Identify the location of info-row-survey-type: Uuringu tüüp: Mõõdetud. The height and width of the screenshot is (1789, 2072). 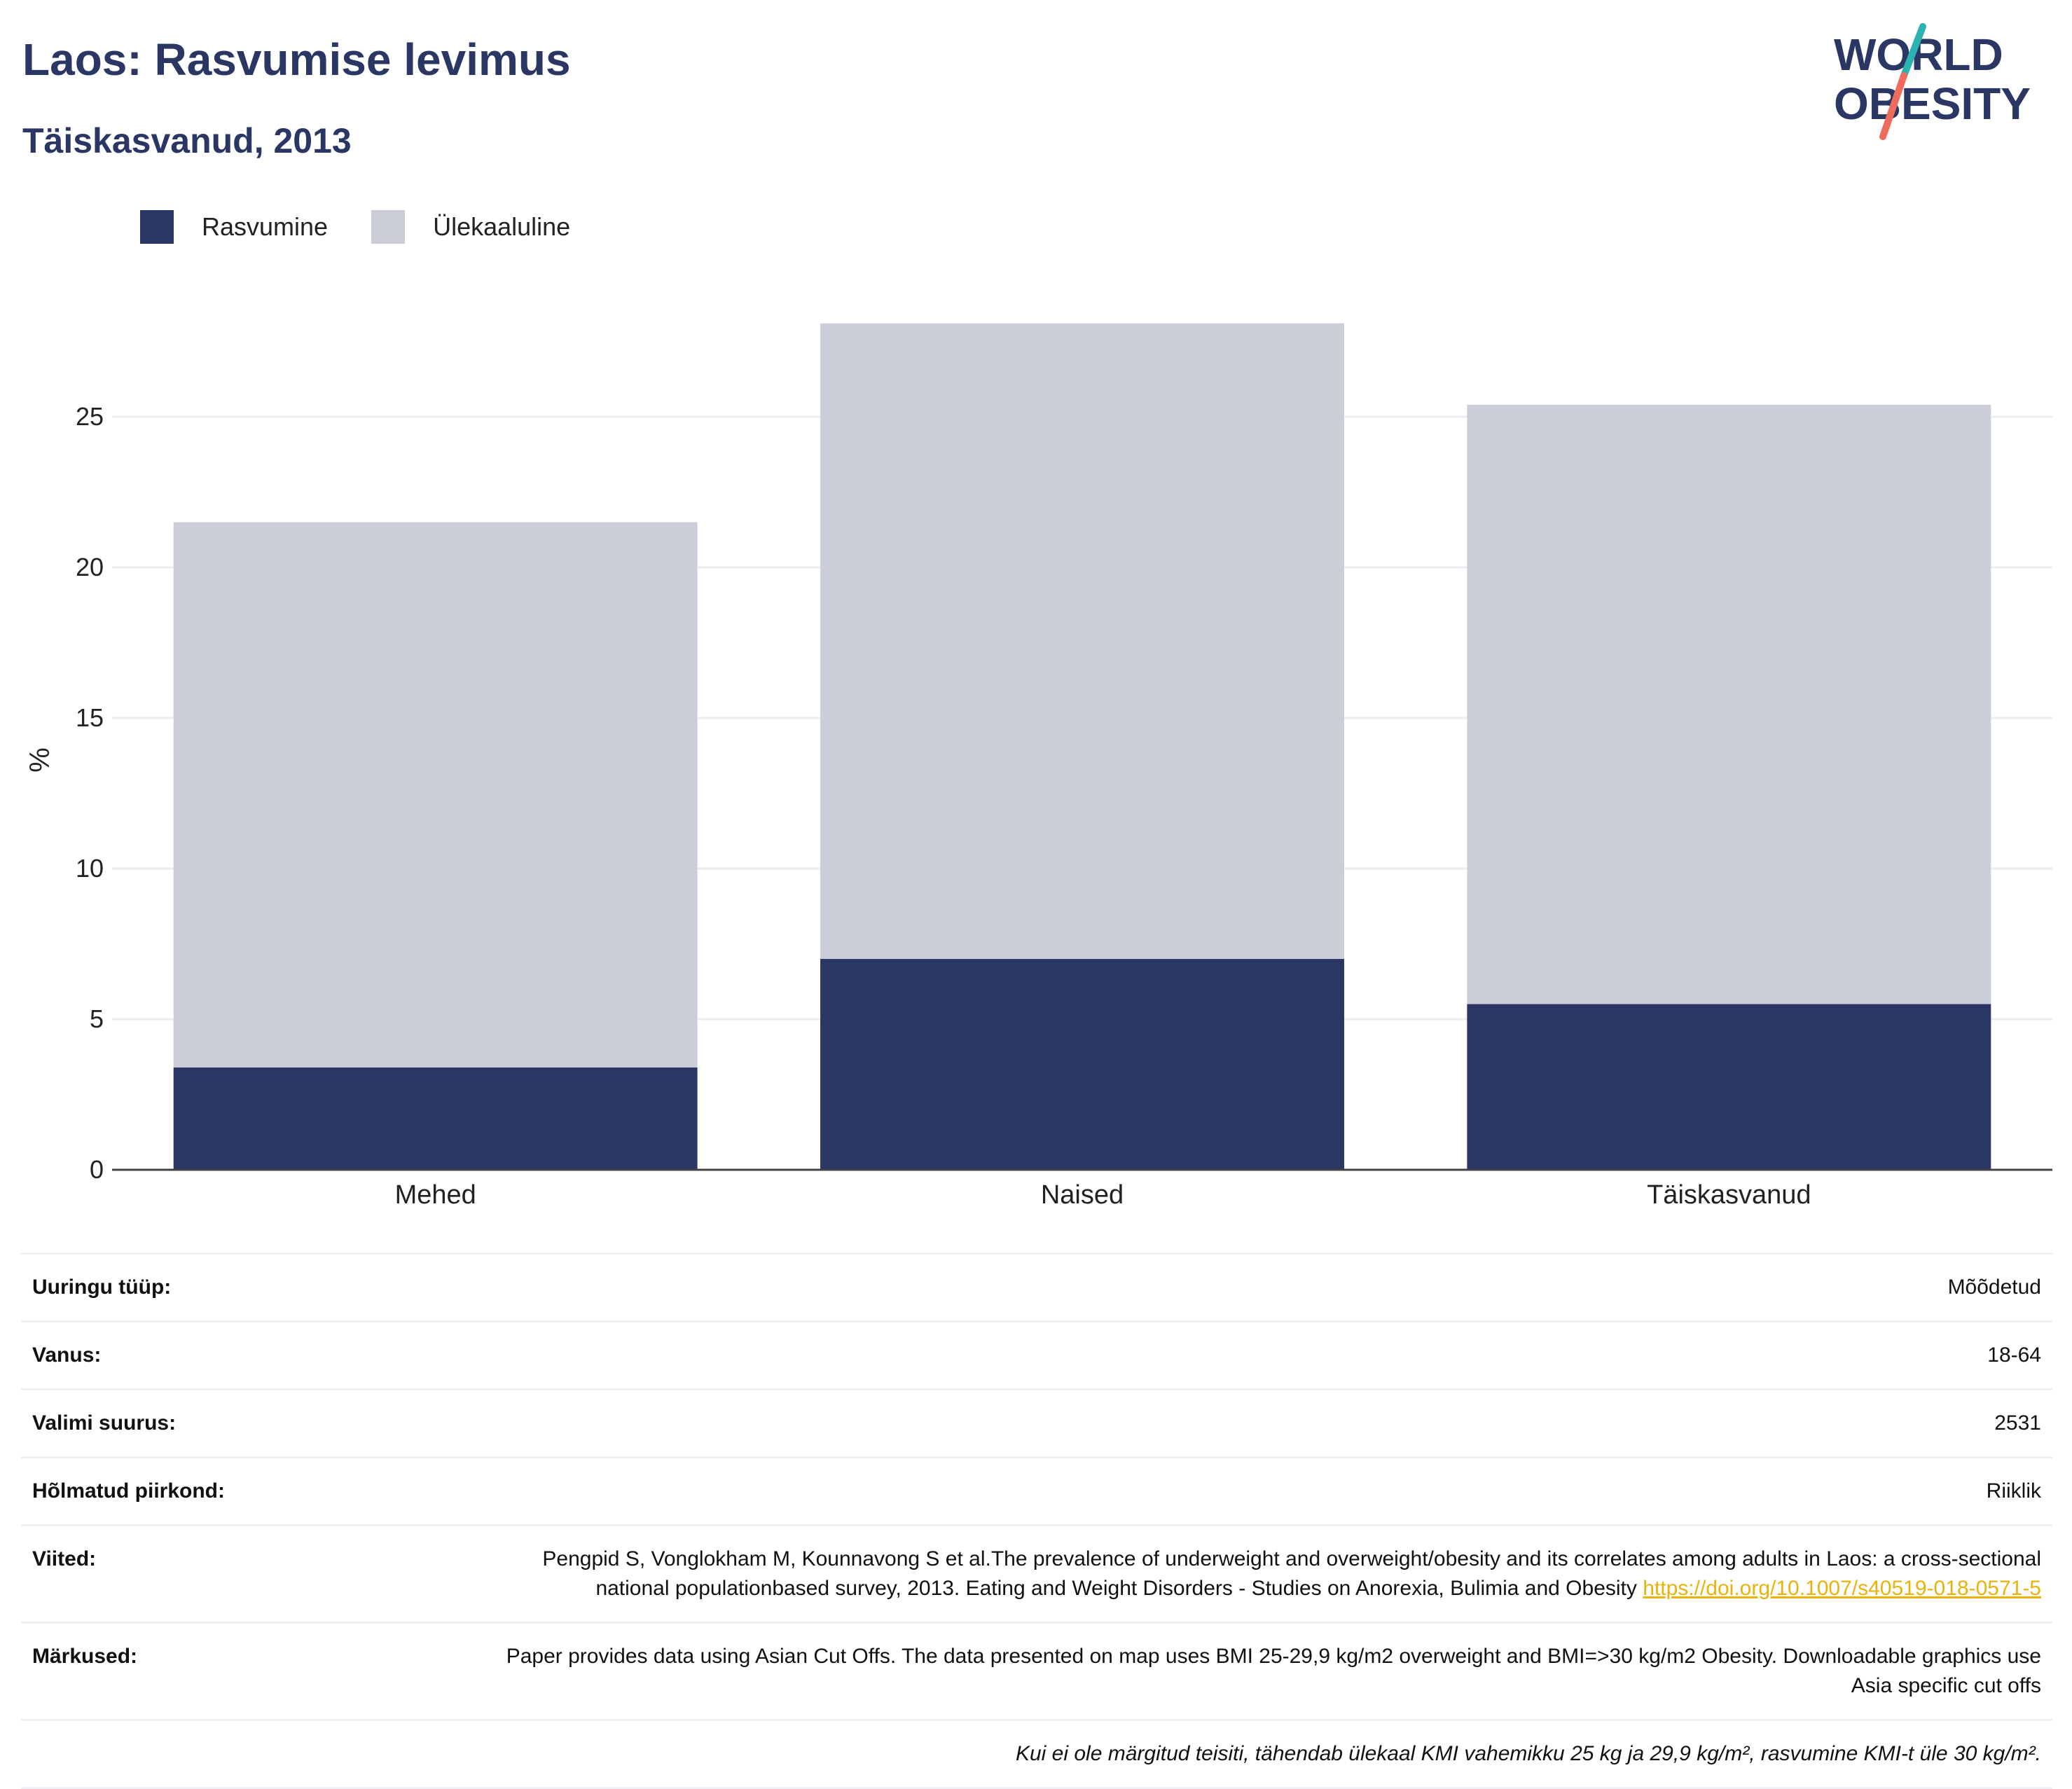
(1037, 1287).